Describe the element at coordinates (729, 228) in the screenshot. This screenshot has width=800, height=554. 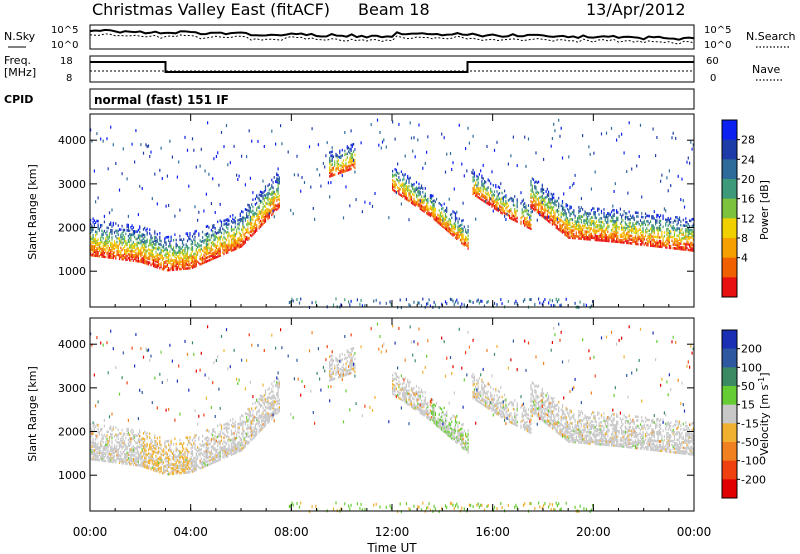
I see `colorbar-swatch` at that location.